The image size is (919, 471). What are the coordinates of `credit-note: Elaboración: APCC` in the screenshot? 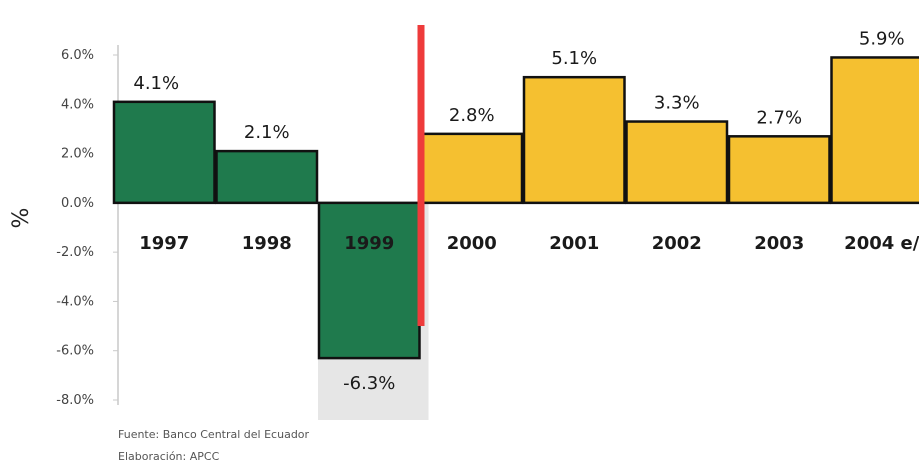 It's located at (169, 456).